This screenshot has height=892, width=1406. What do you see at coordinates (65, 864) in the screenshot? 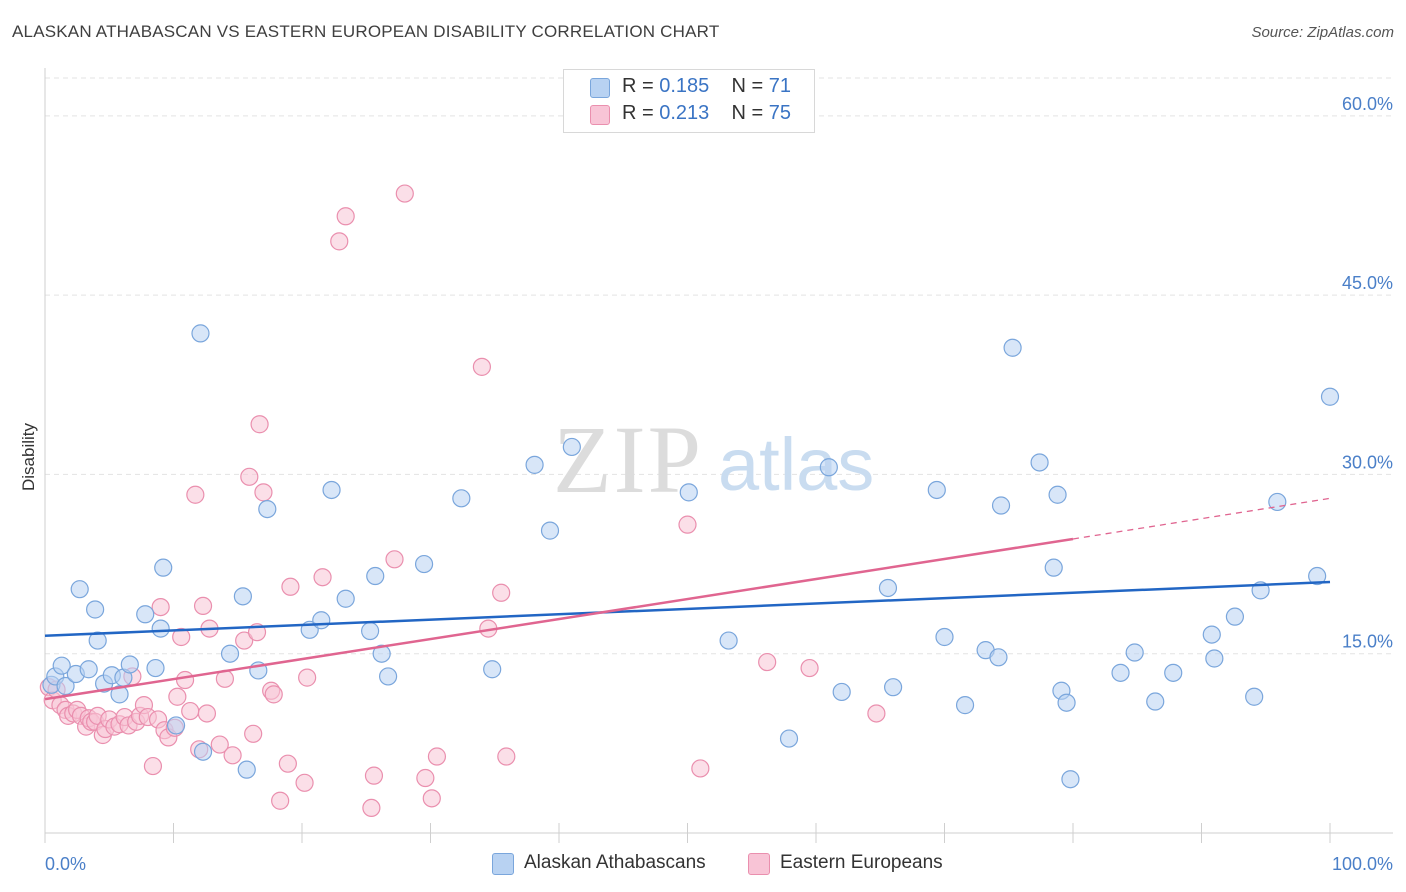
I see `x-tick-label-min: 0.0%` at bounding box center [65, 864].